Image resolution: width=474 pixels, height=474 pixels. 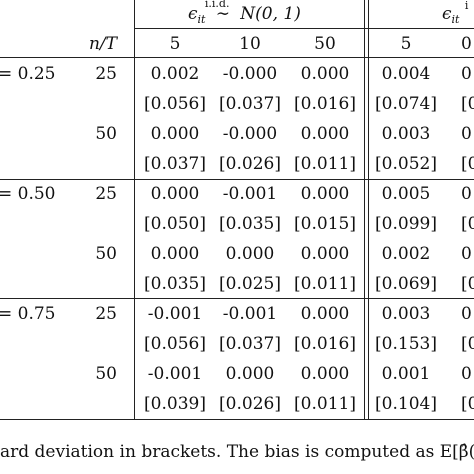 I want to click on rule-vertical-double-a, so click(x=364, y=210).